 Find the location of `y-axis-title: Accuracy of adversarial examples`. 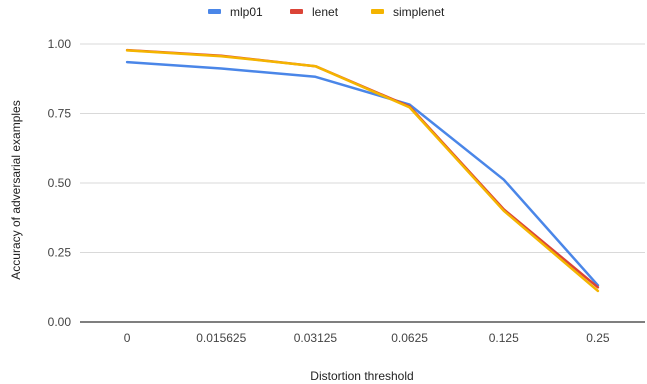

y-axis-title: Accuracy of adversarial examples is located at coordinates (16, 189).